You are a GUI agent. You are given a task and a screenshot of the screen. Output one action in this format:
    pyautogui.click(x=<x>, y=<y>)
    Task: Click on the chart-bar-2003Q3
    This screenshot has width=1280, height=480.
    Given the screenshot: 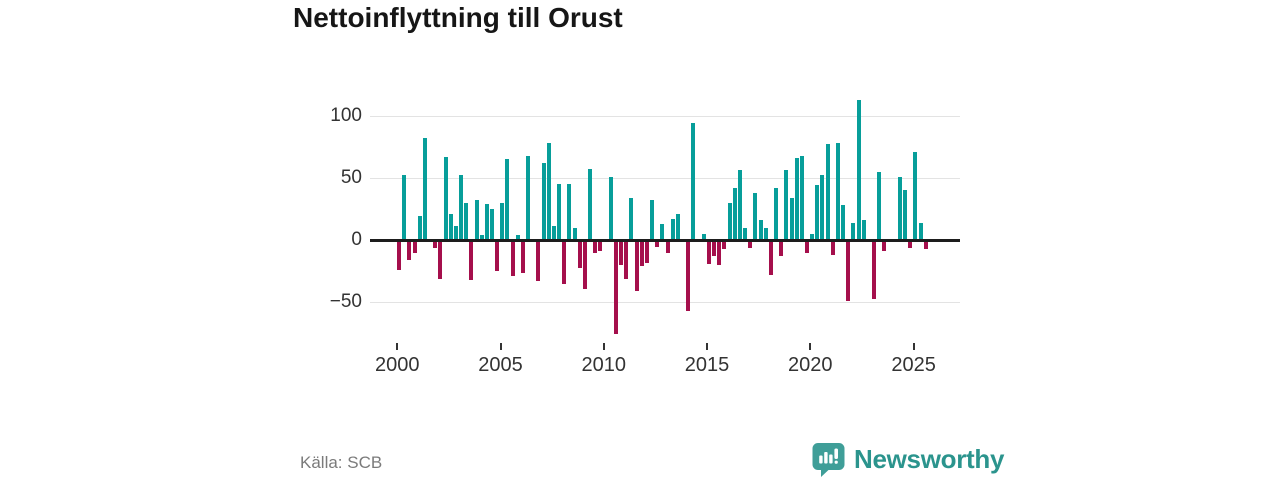 What is the action you would take?
    pyautogui.click(x=471, y=260)
    